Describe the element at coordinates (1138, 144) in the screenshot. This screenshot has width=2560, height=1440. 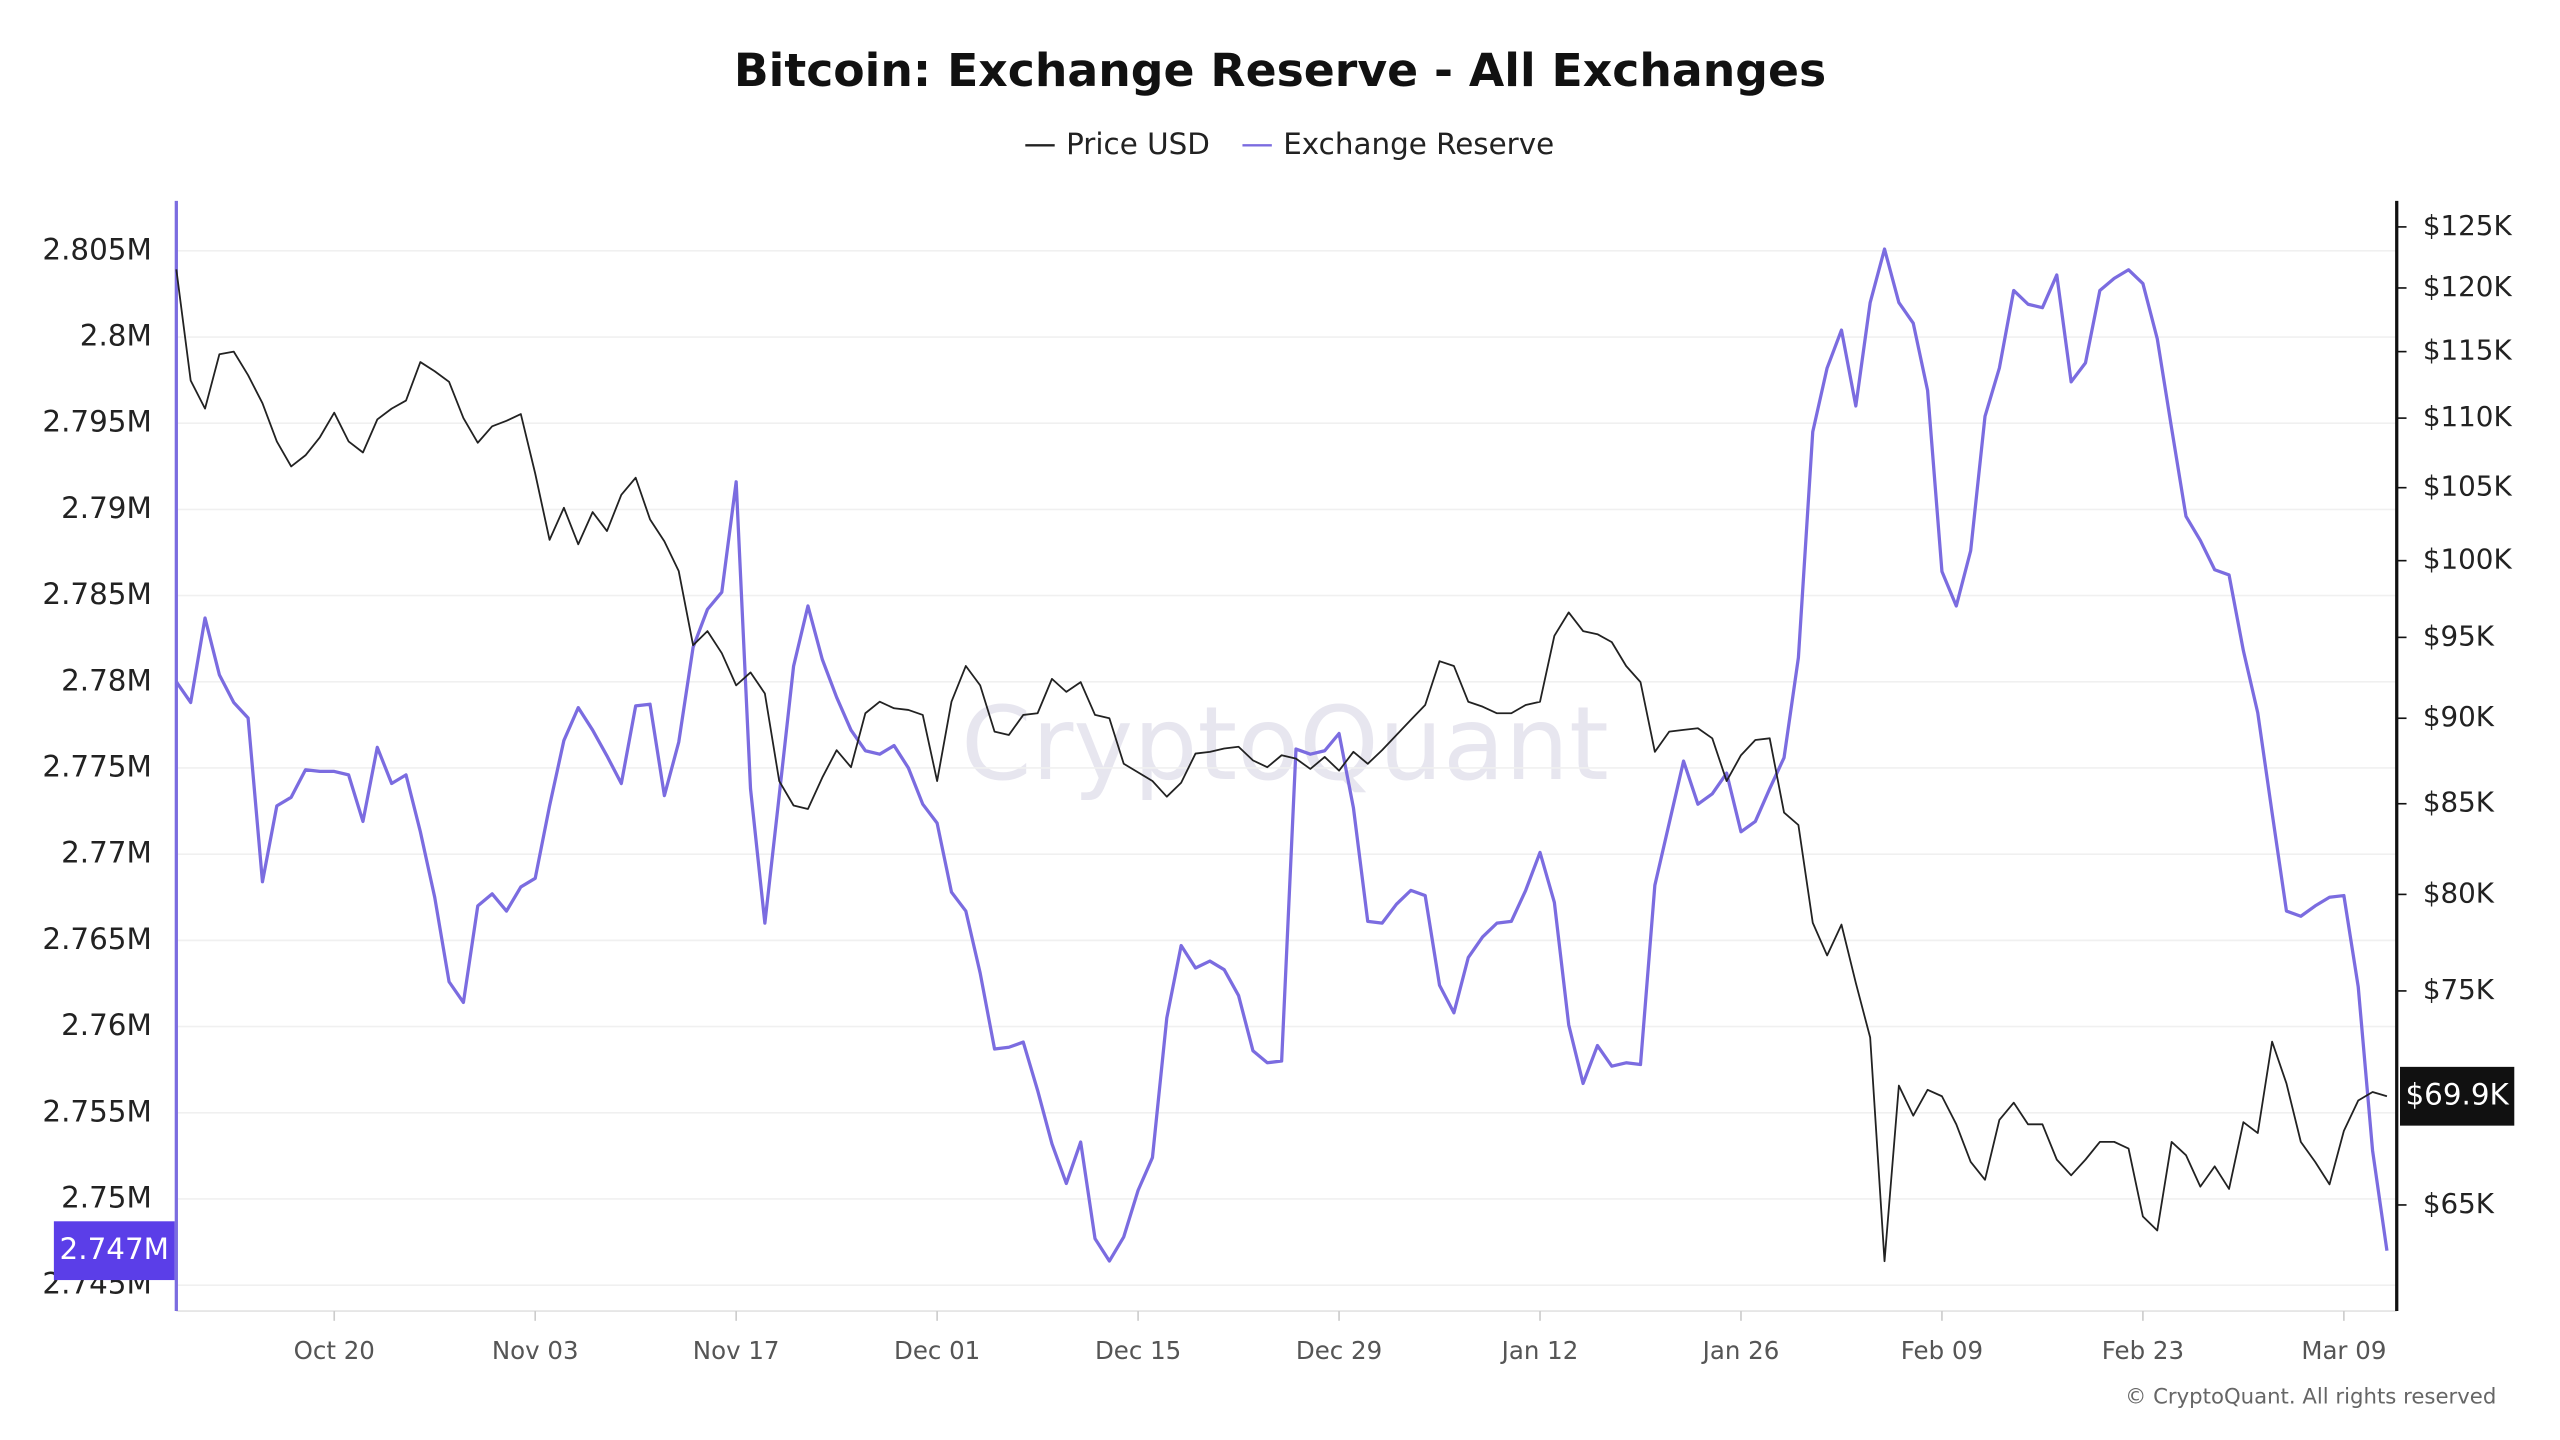
I see `legend-label: Price USD` at that location.